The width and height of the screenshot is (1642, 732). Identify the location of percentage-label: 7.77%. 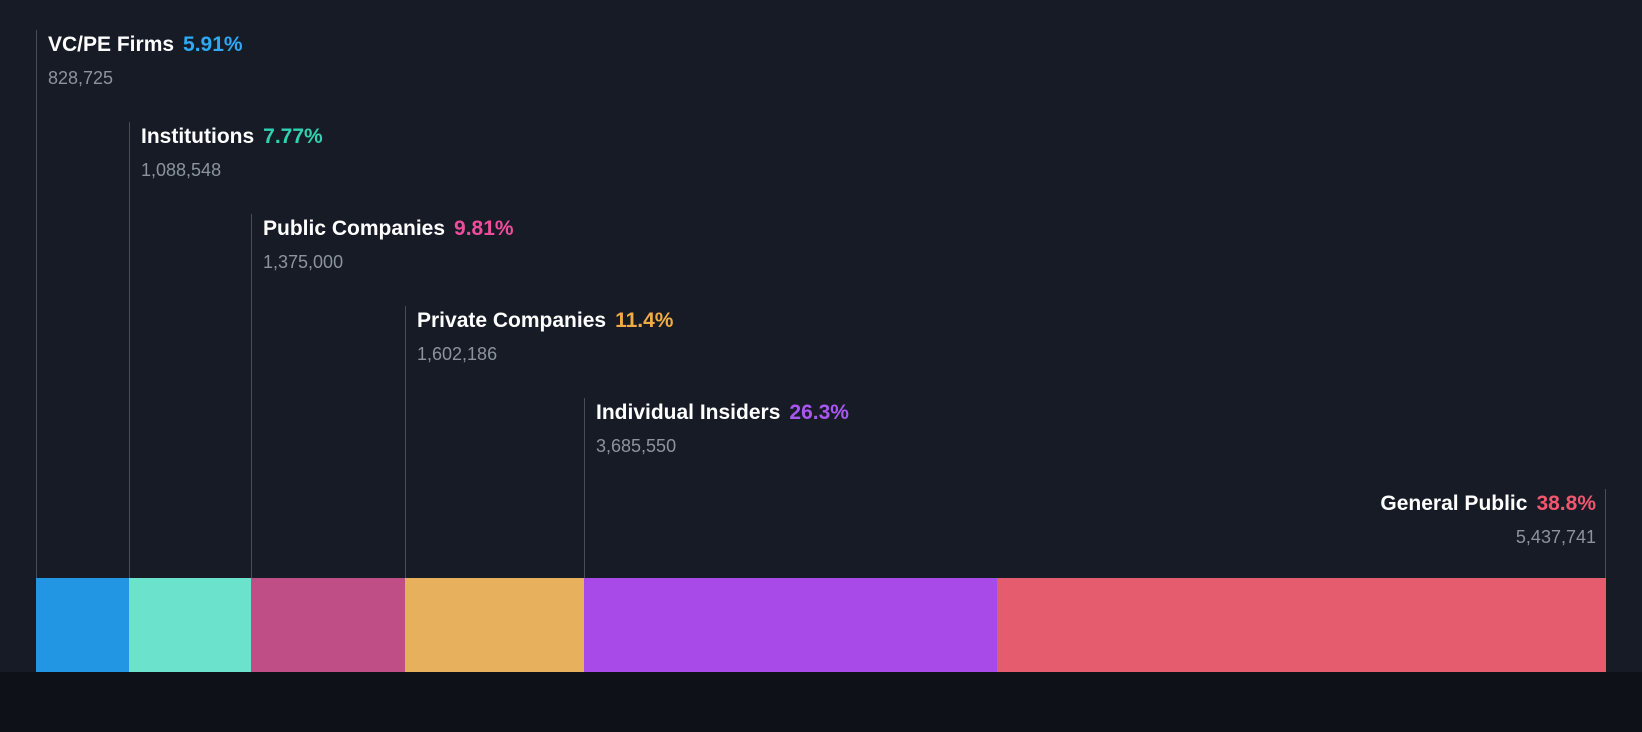
(293, 136).